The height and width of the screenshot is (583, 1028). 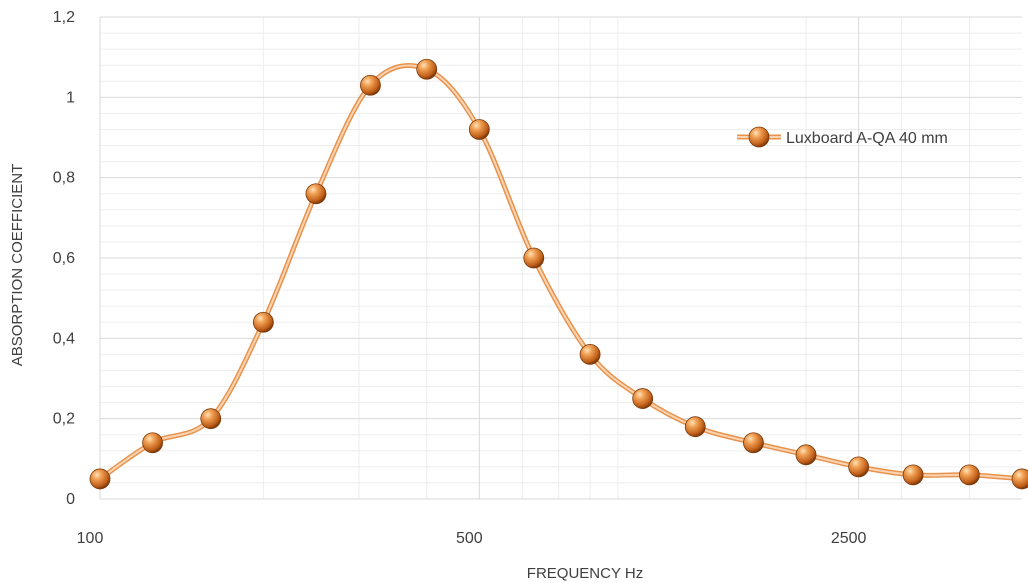 What do you see at coordinates (90, 538) in the screenshot?
I see `x-tick-label: 100` at bounding box center [90, 538].